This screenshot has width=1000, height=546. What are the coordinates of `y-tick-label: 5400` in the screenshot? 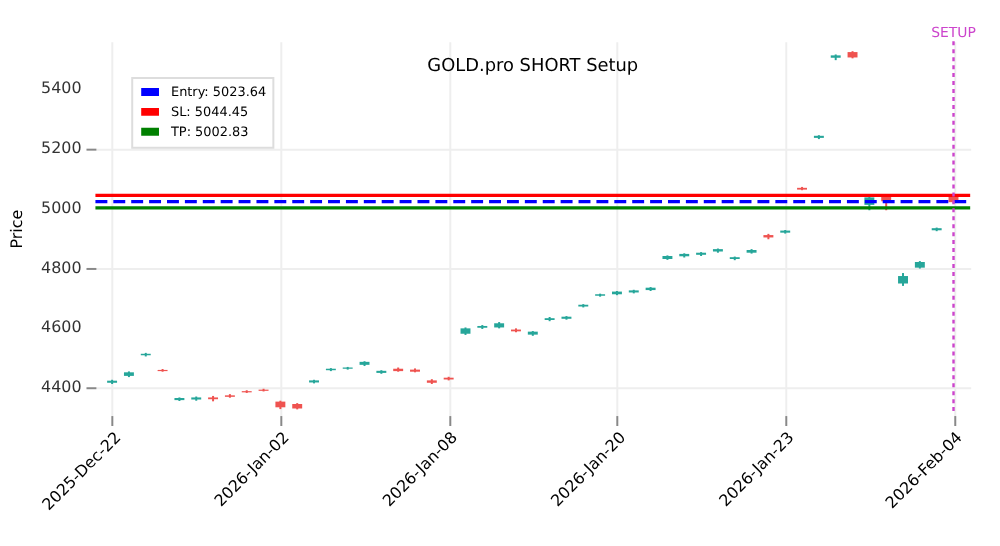 It's located at (61, 88).